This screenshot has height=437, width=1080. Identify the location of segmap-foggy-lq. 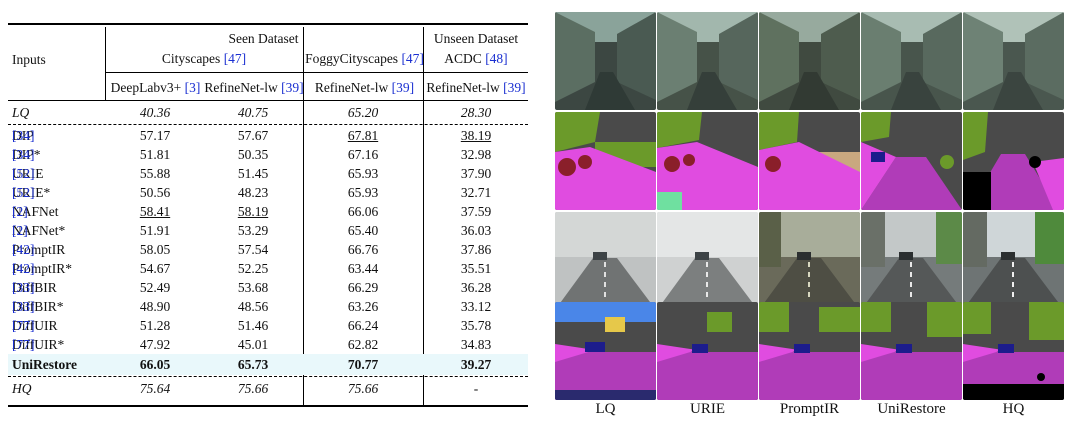
(605, 351).